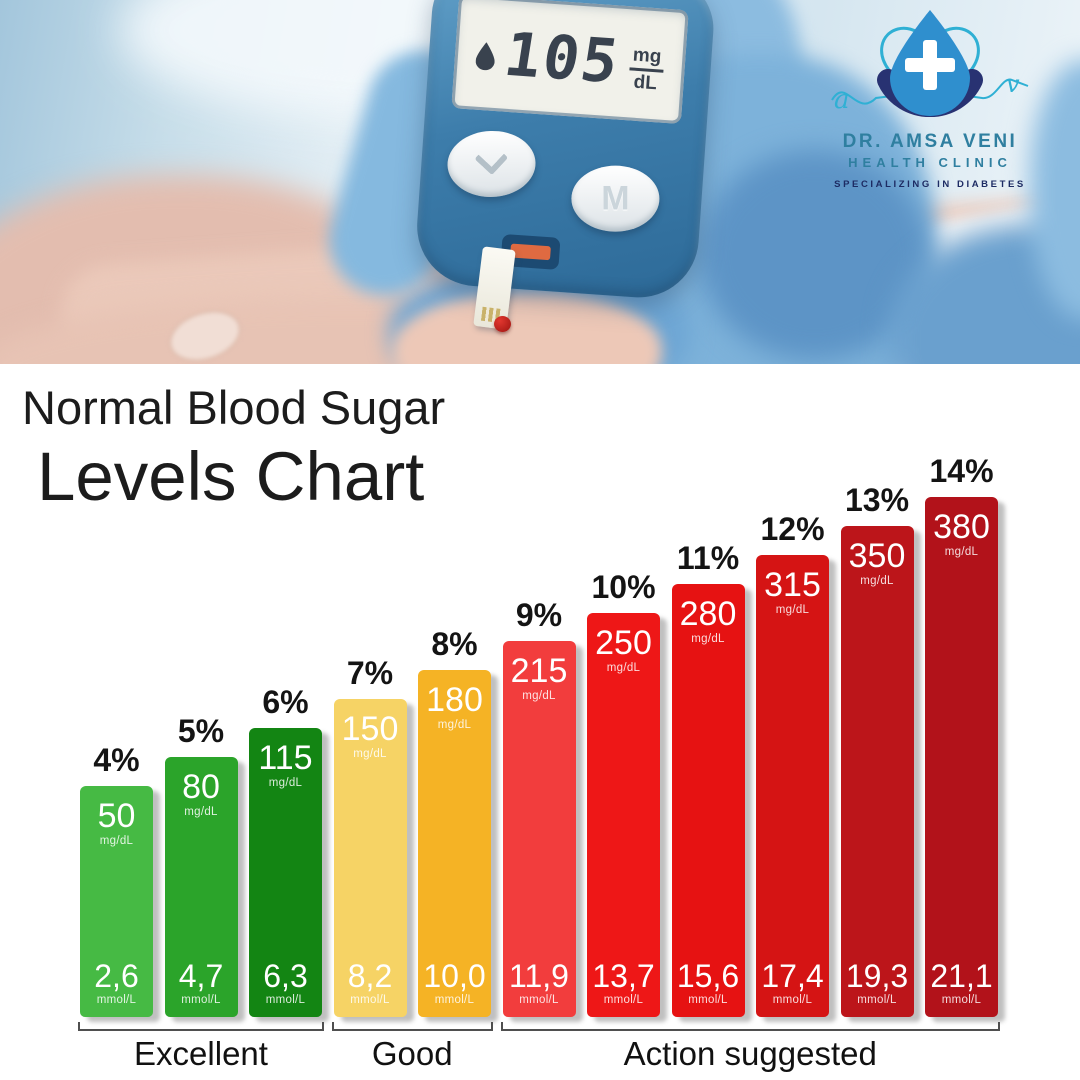 This screenshot has width=1080, height=1080. I want to click on bar-mg-block: 250 mg/dL, so click(623, 650).